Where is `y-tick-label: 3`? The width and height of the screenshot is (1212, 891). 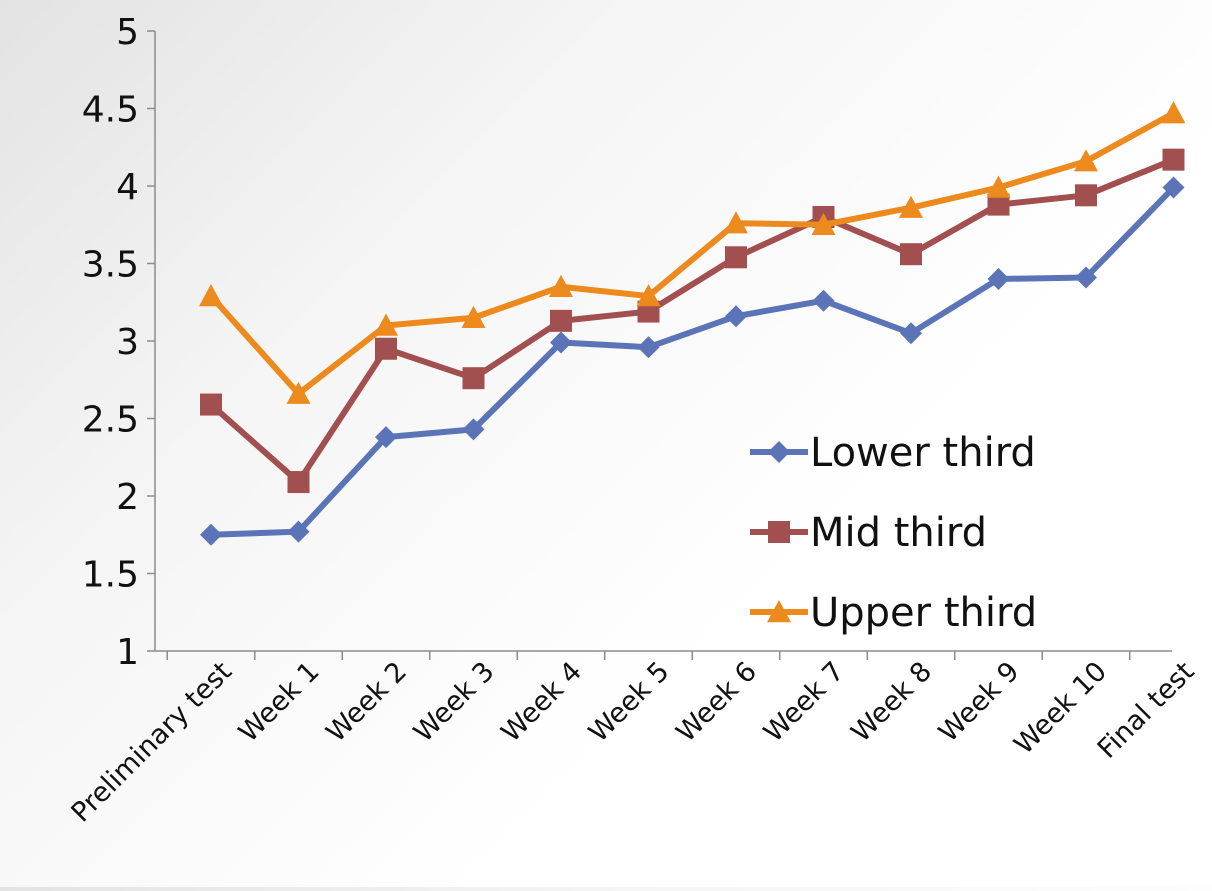 y-tick-label: 3 is located at coordinates (127, 342).